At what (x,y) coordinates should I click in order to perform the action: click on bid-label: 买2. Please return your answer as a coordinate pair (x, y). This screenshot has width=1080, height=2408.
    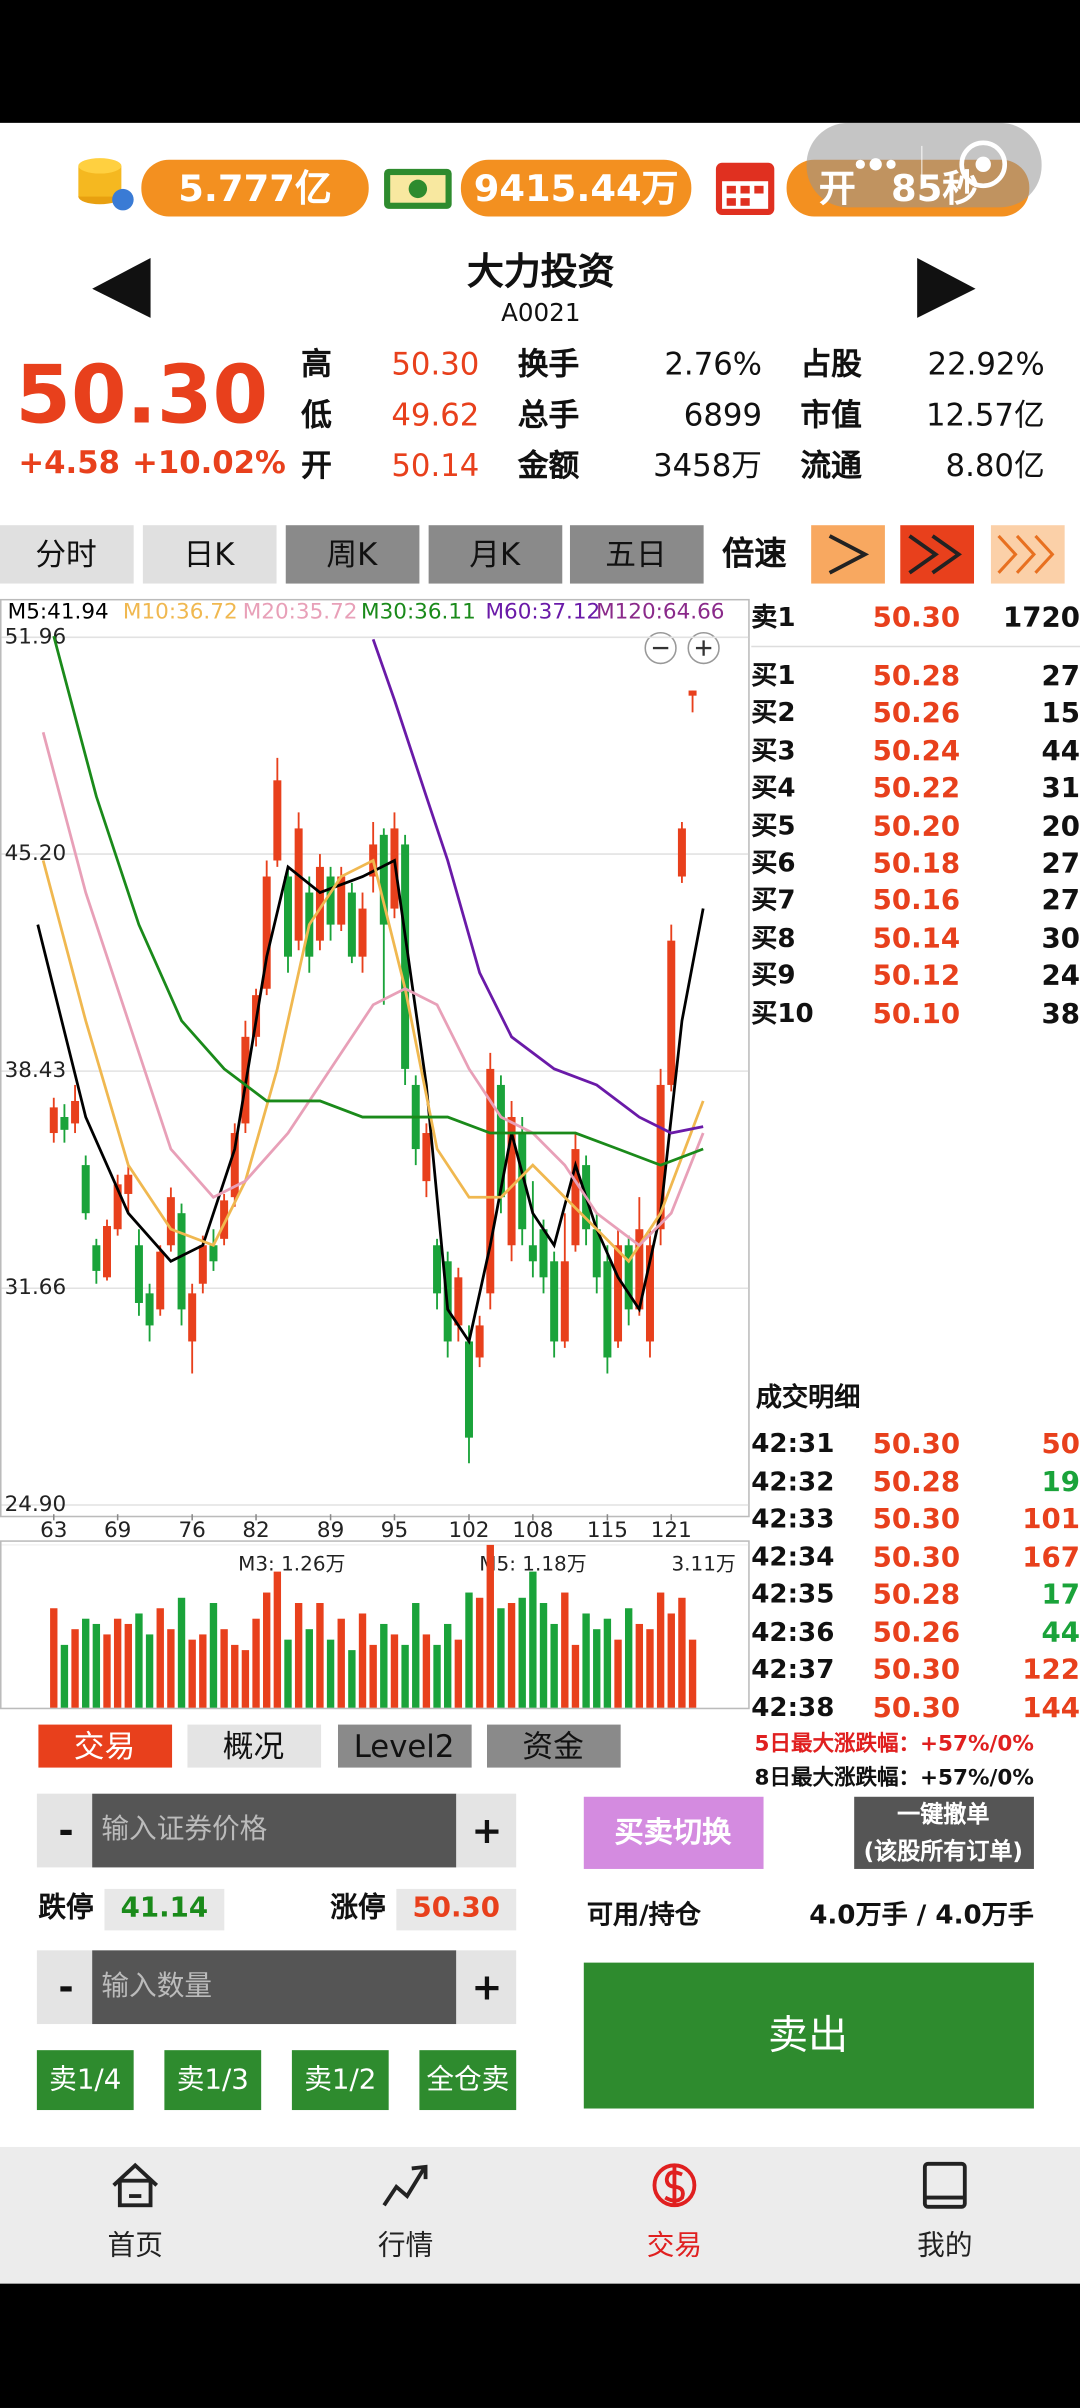
    Looking at the image, I should click on (773, 714).